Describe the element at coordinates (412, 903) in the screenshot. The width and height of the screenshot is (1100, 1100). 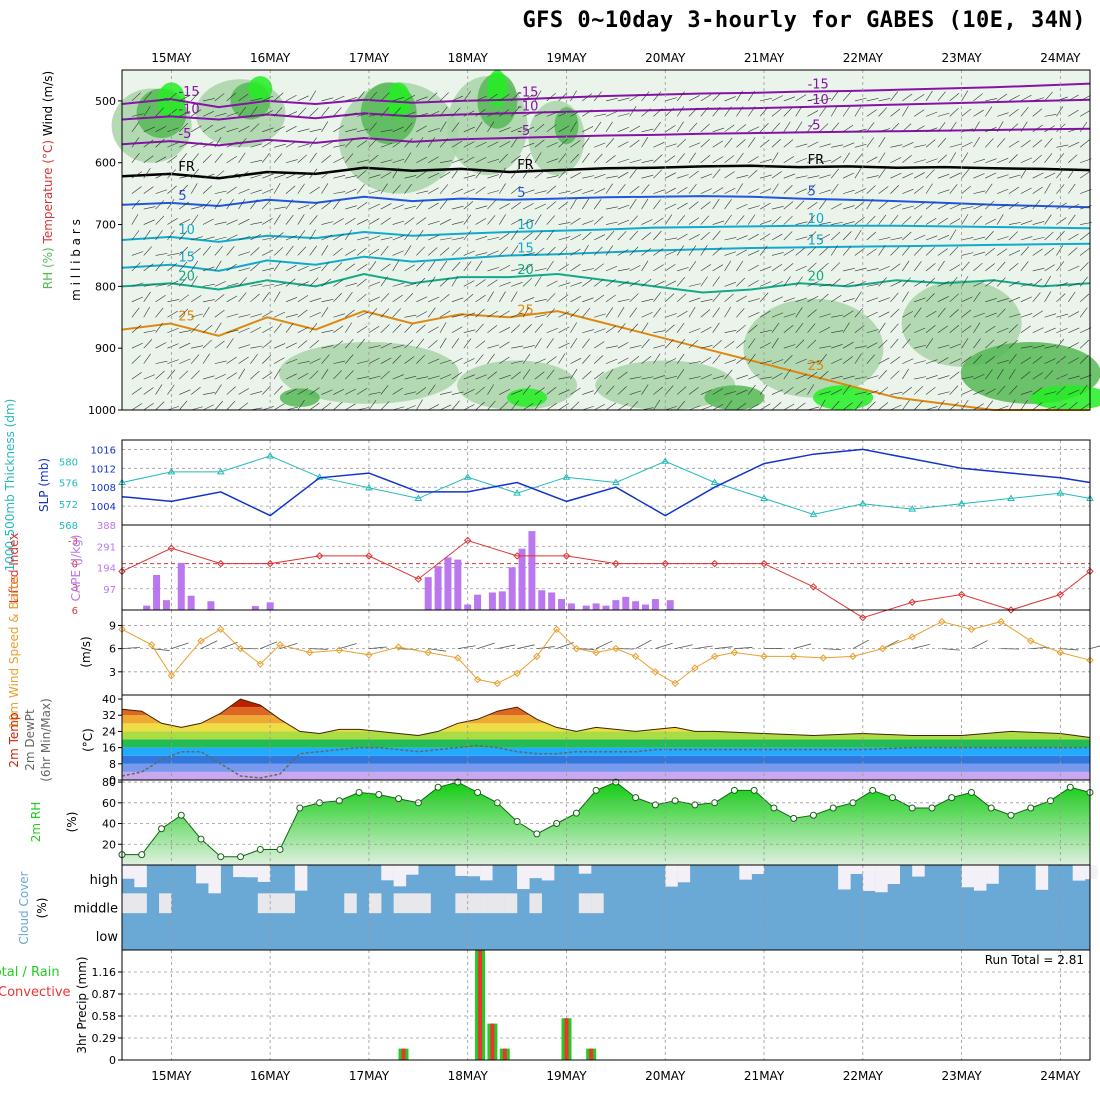
I see `cloud-gap-middle` at that location.